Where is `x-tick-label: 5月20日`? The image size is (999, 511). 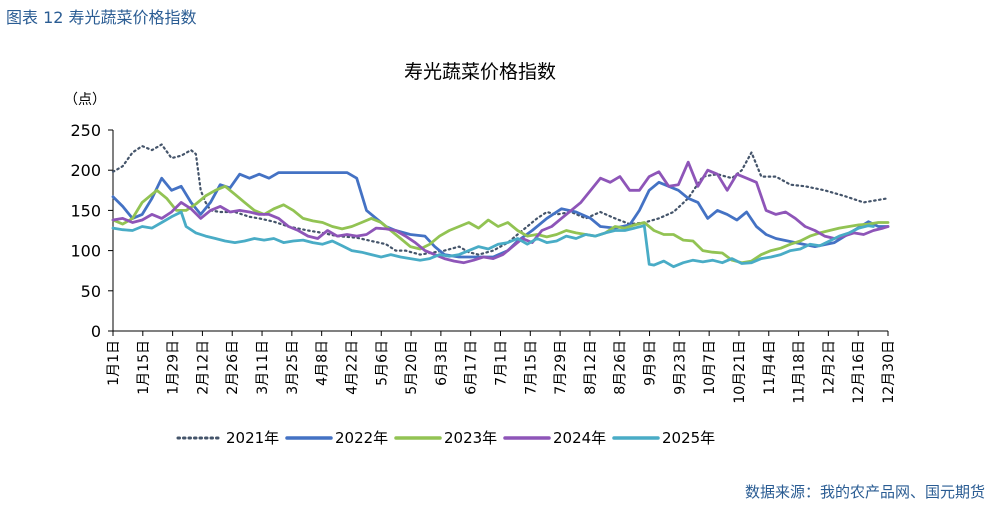
x-tick-label: 5月20日 is located at coordinates (412, 367).